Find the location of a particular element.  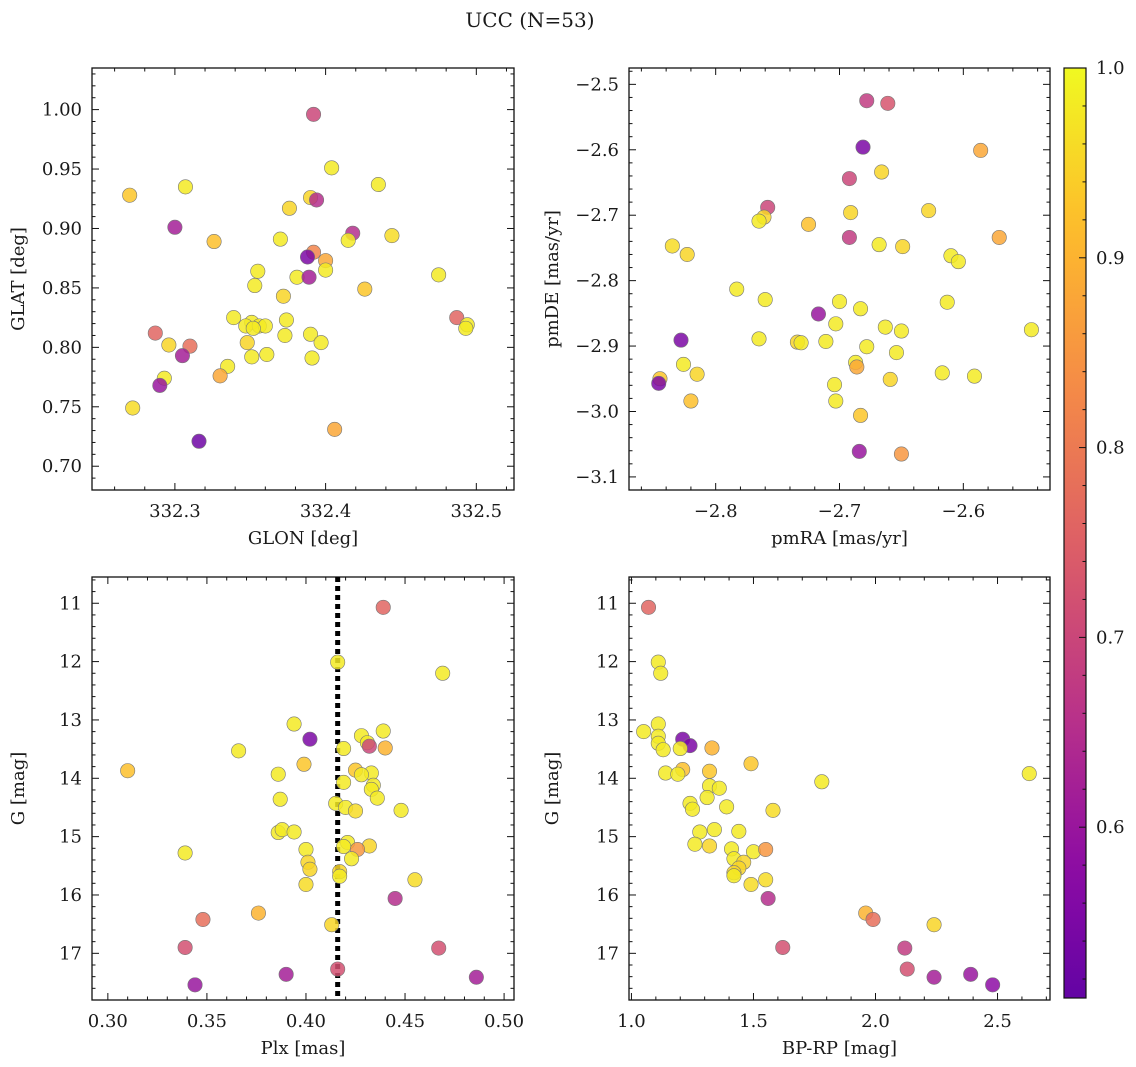

y-tick-label: 0.95 is located at coordinates (62, 169).